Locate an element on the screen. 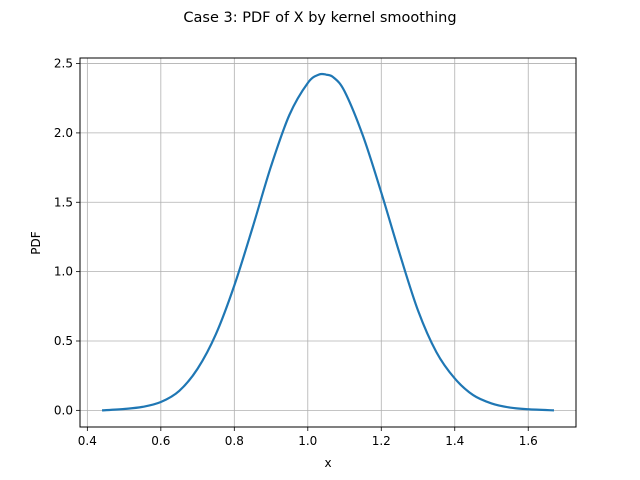 This screenshot has height=480, width=640. y-tick-label: 2.0 is located at coordinates (63, 133).